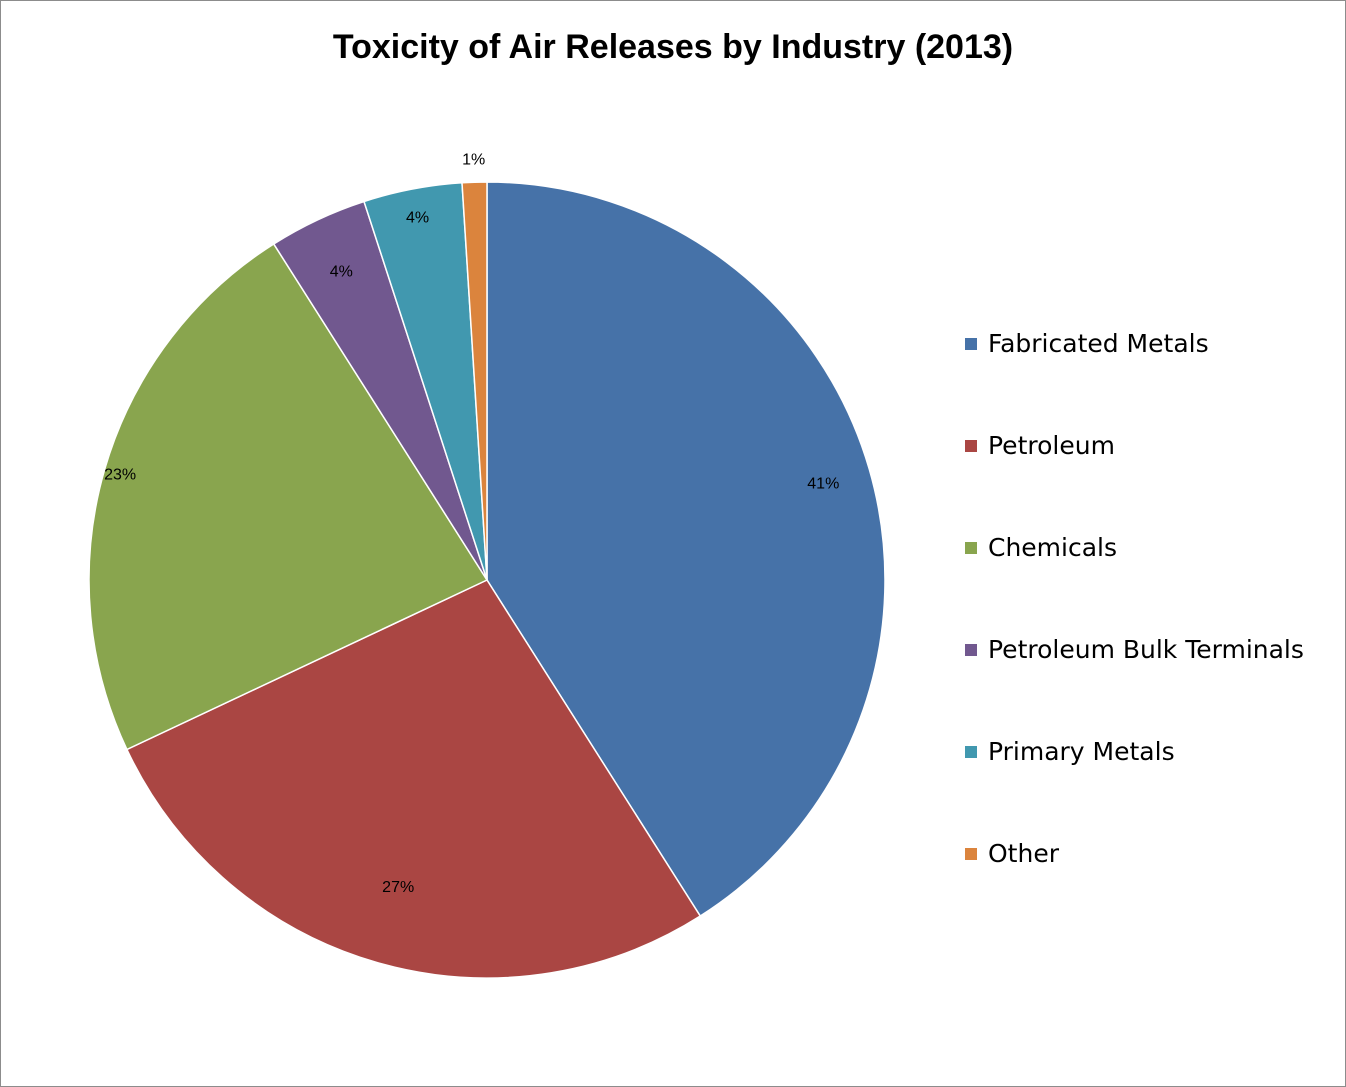 The height and width of the screenshot is (1087, 1346). Describe the element at coordinates (1051, 445) in the screenshot. I see `legend-label: Petroleum` at that location.